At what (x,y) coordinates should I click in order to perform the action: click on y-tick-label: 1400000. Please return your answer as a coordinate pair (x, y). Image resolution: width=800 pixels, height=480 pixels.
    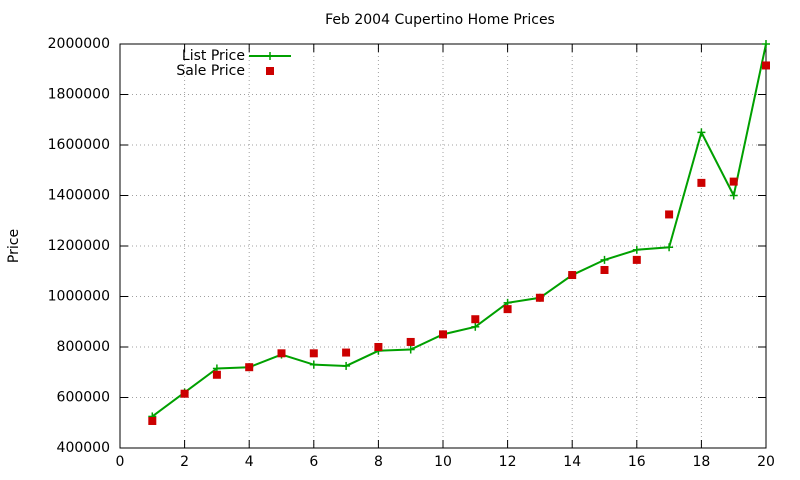
    Looking at the image, I should click on (79, 196).